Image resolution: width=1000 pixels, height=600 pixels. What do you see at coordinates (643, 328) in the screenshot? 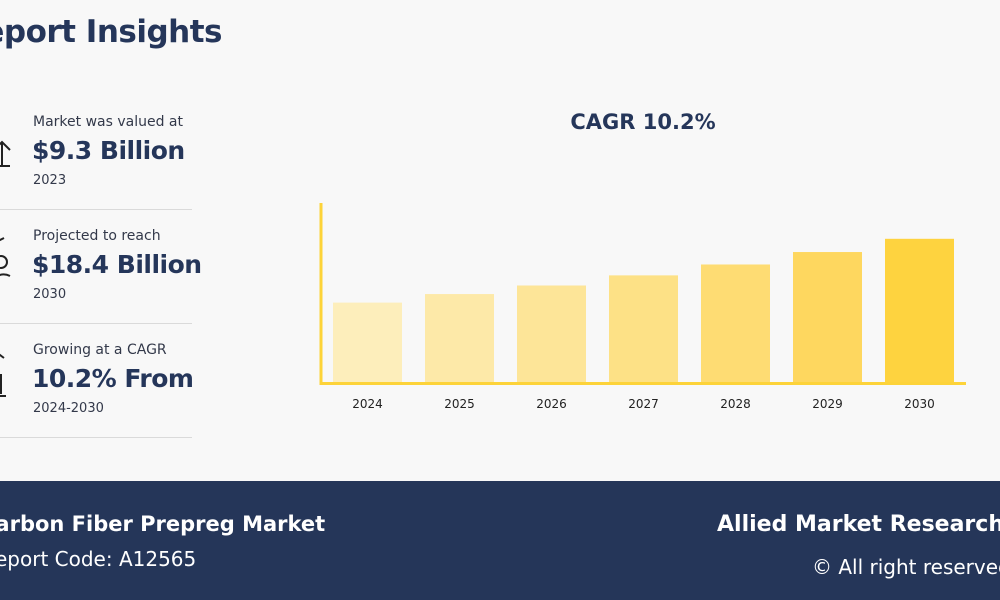
I see `bar-2027` at bounding box center [643, 328].